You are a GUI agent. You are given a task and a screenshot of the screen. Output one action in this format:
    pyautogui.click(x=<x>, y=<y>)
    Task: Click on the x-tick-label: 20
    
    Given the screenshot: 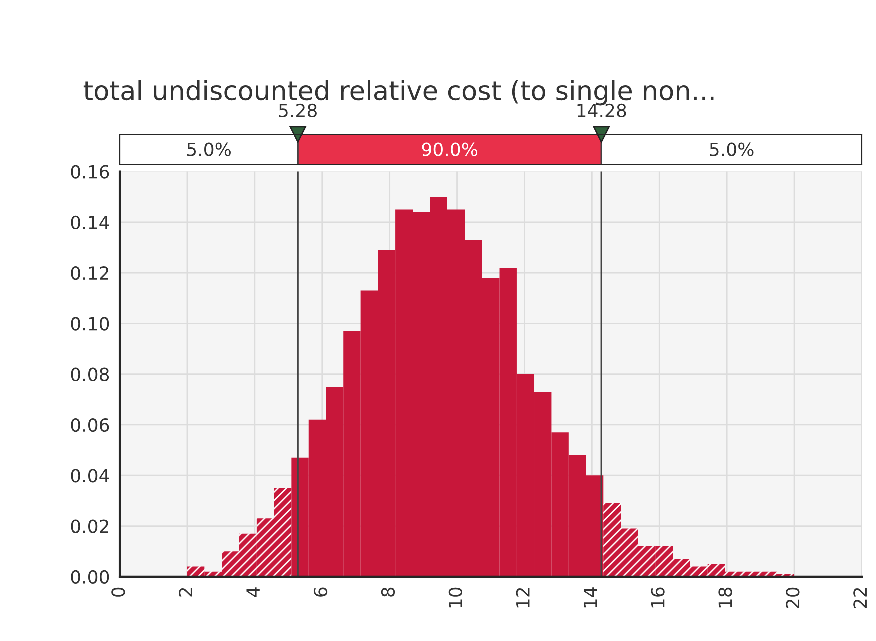 What is the action you would take?
    pyautogui.click(x=793, y=598)
    